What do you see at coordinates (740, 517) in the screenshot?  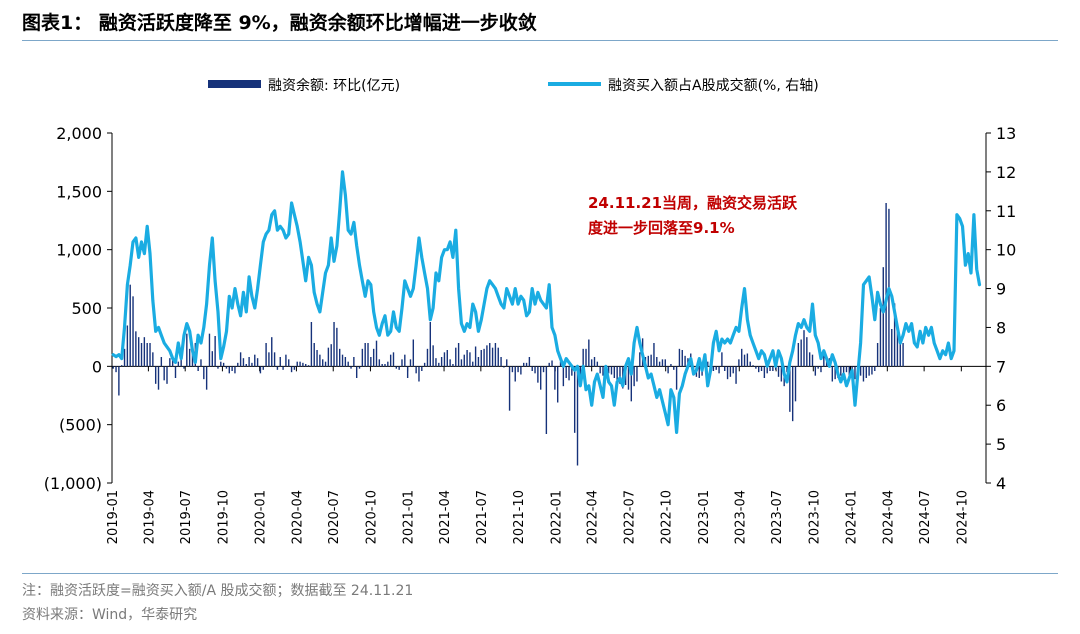 I see `x-tick-label: 2023-04` at bounding box center [740, 517].